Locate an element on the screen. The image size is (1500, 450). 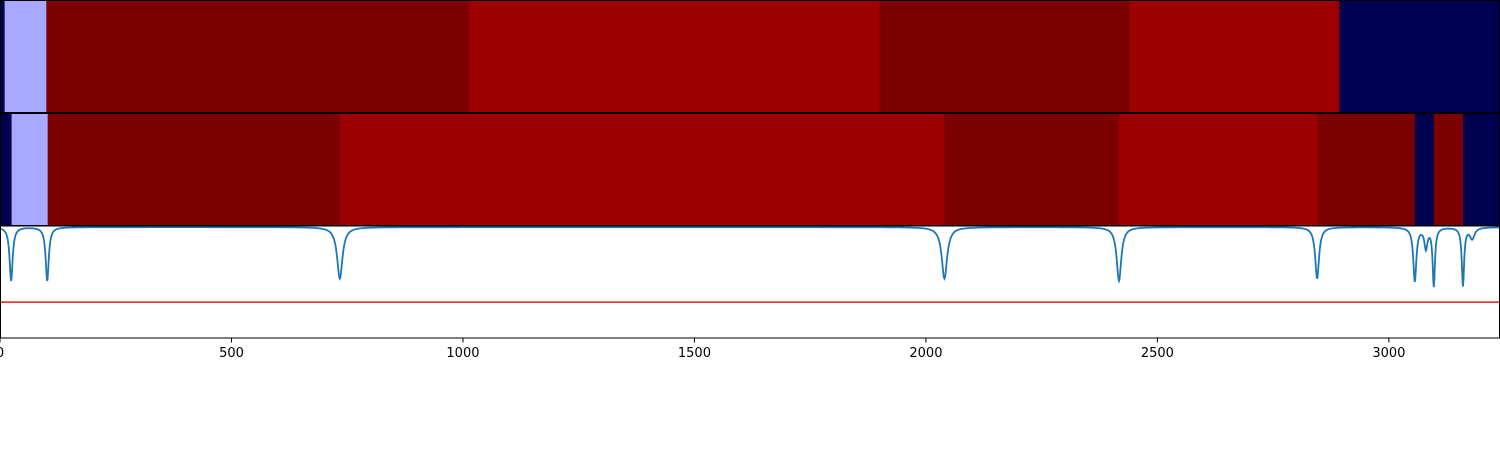
x-tick-label-2000: 2000 is located at coordinates (925, 353).